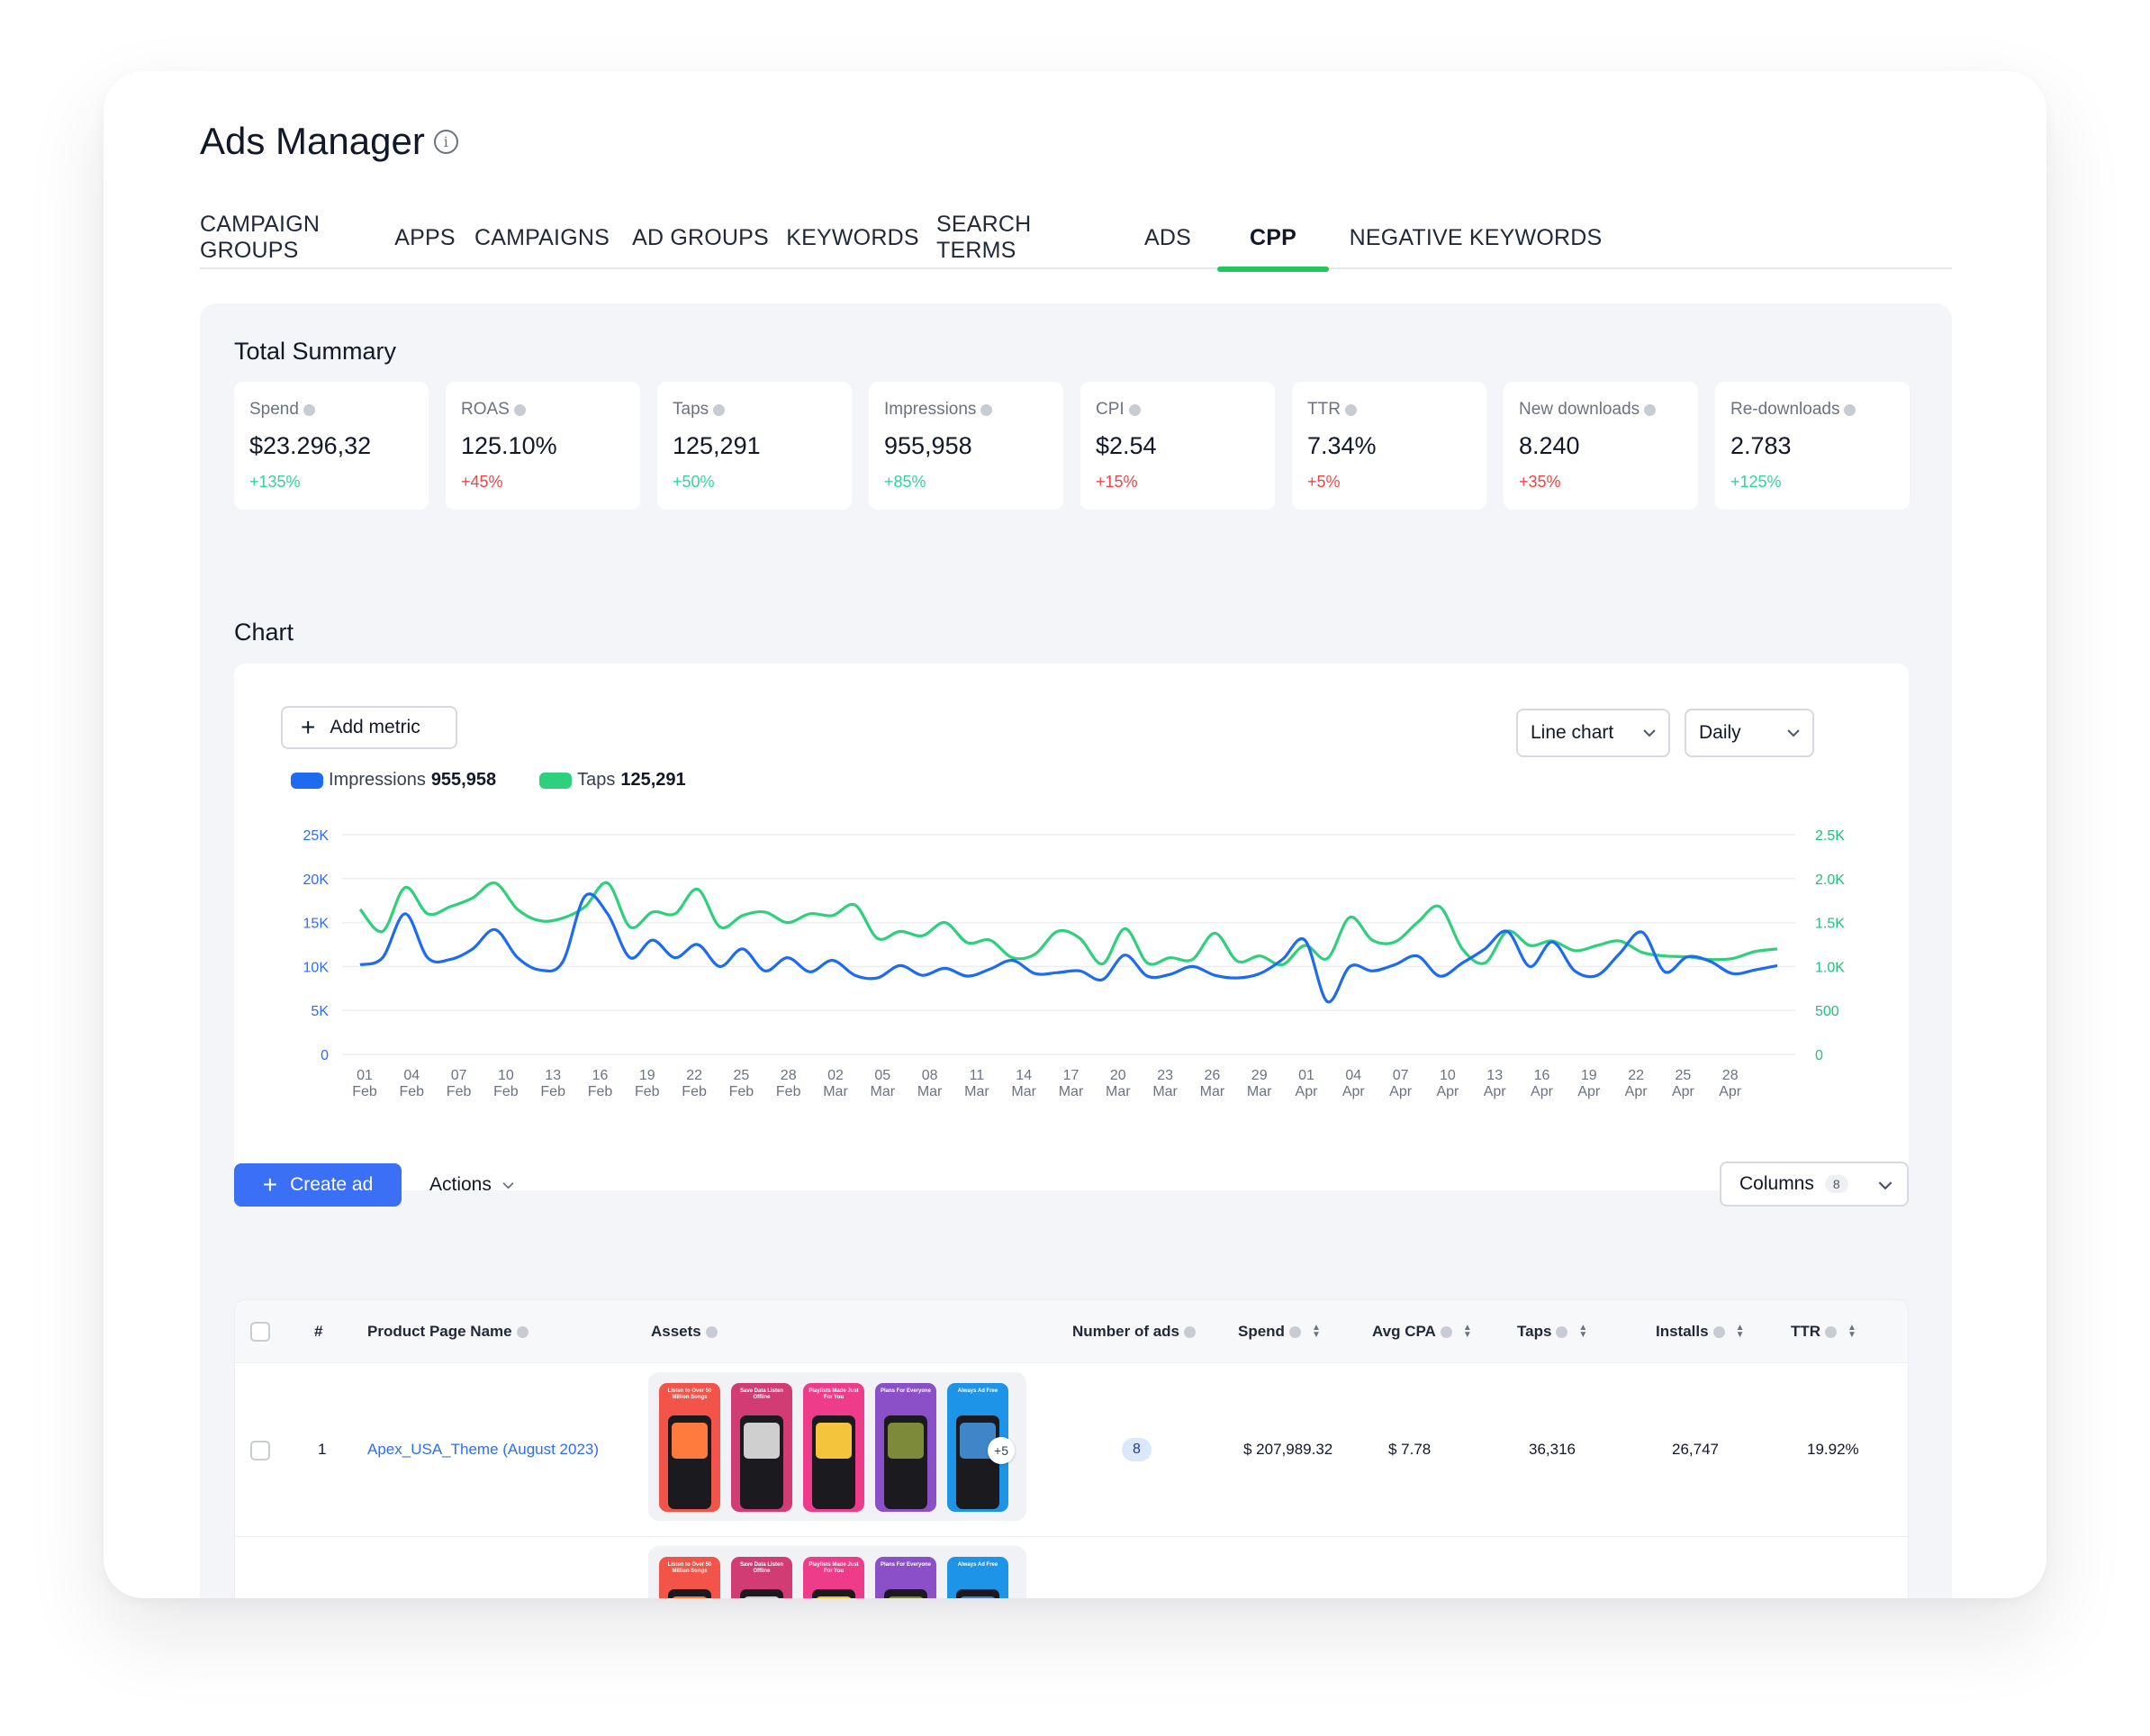 The width and height of the screenshot is (2150, 1736). Describe the element at coordinates (1134, 1331) in the screenshot. I see `col-number-of-ads: Number of ads` at that location.